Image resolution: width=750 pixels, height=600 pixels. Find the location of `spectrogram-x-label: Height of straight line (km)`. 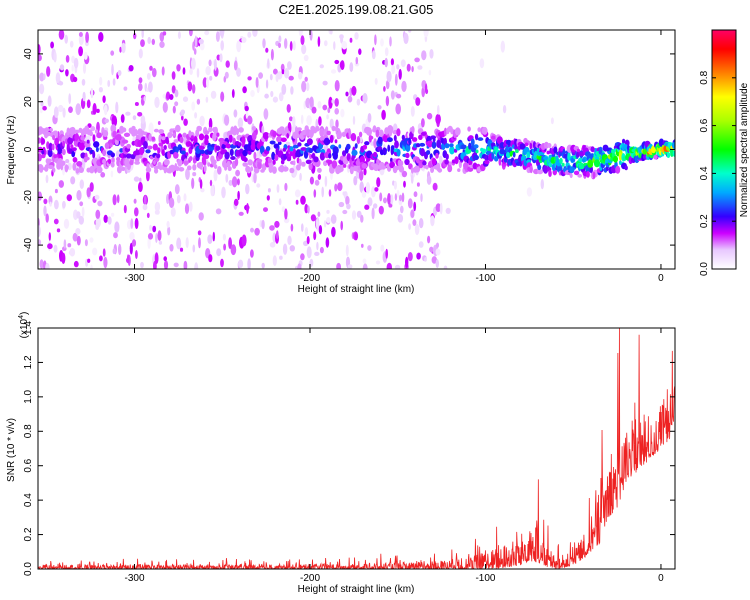

spectrogram-x-label: Height of straight line (km) is located at coordinates (356, 289).